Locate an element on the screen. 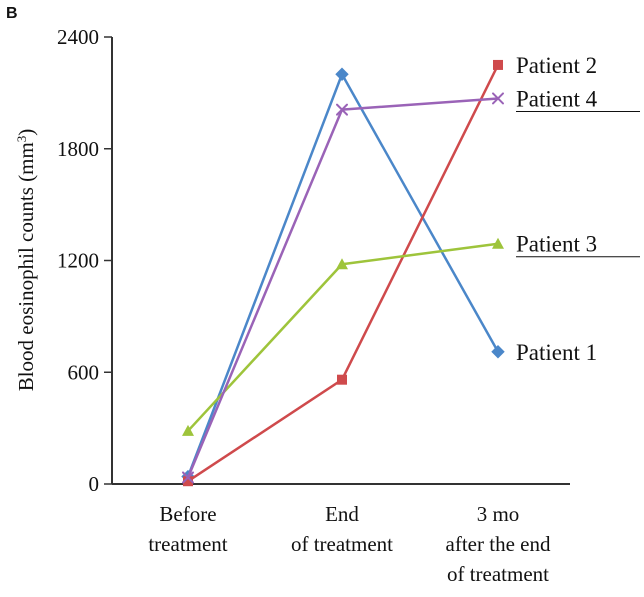  y-axis-label: Blood eosinophil counts (mm3) is located at coordinates (26, 260).